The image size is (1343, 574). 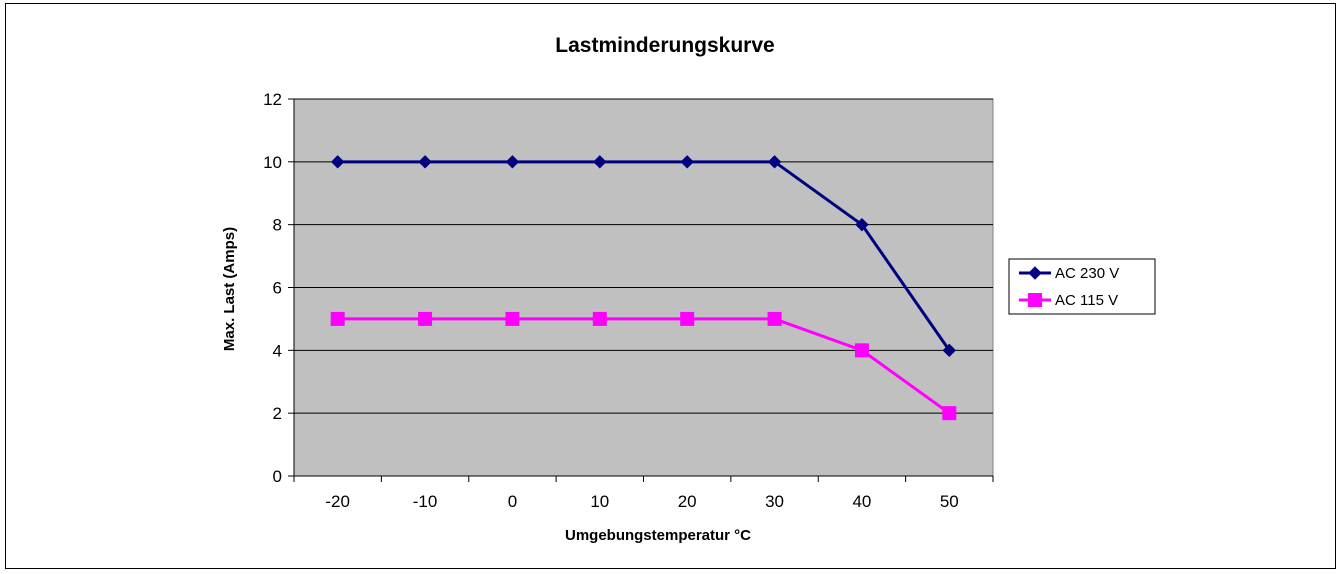 What do you see at coordinates (599, 501) in the screenshot?
I see `x-tick-label: 10` at bounding box center [599, 501].